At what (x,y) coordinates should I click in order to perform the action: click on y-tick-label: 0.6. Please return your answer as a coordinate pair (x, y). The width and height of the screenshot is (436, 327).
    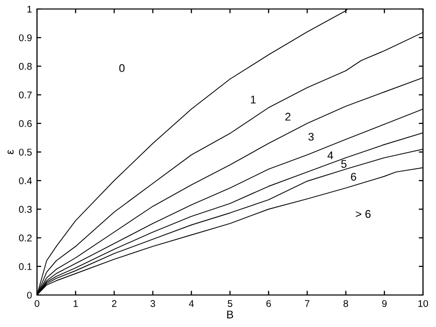
    Looking at the image, I should click on (25, 124).